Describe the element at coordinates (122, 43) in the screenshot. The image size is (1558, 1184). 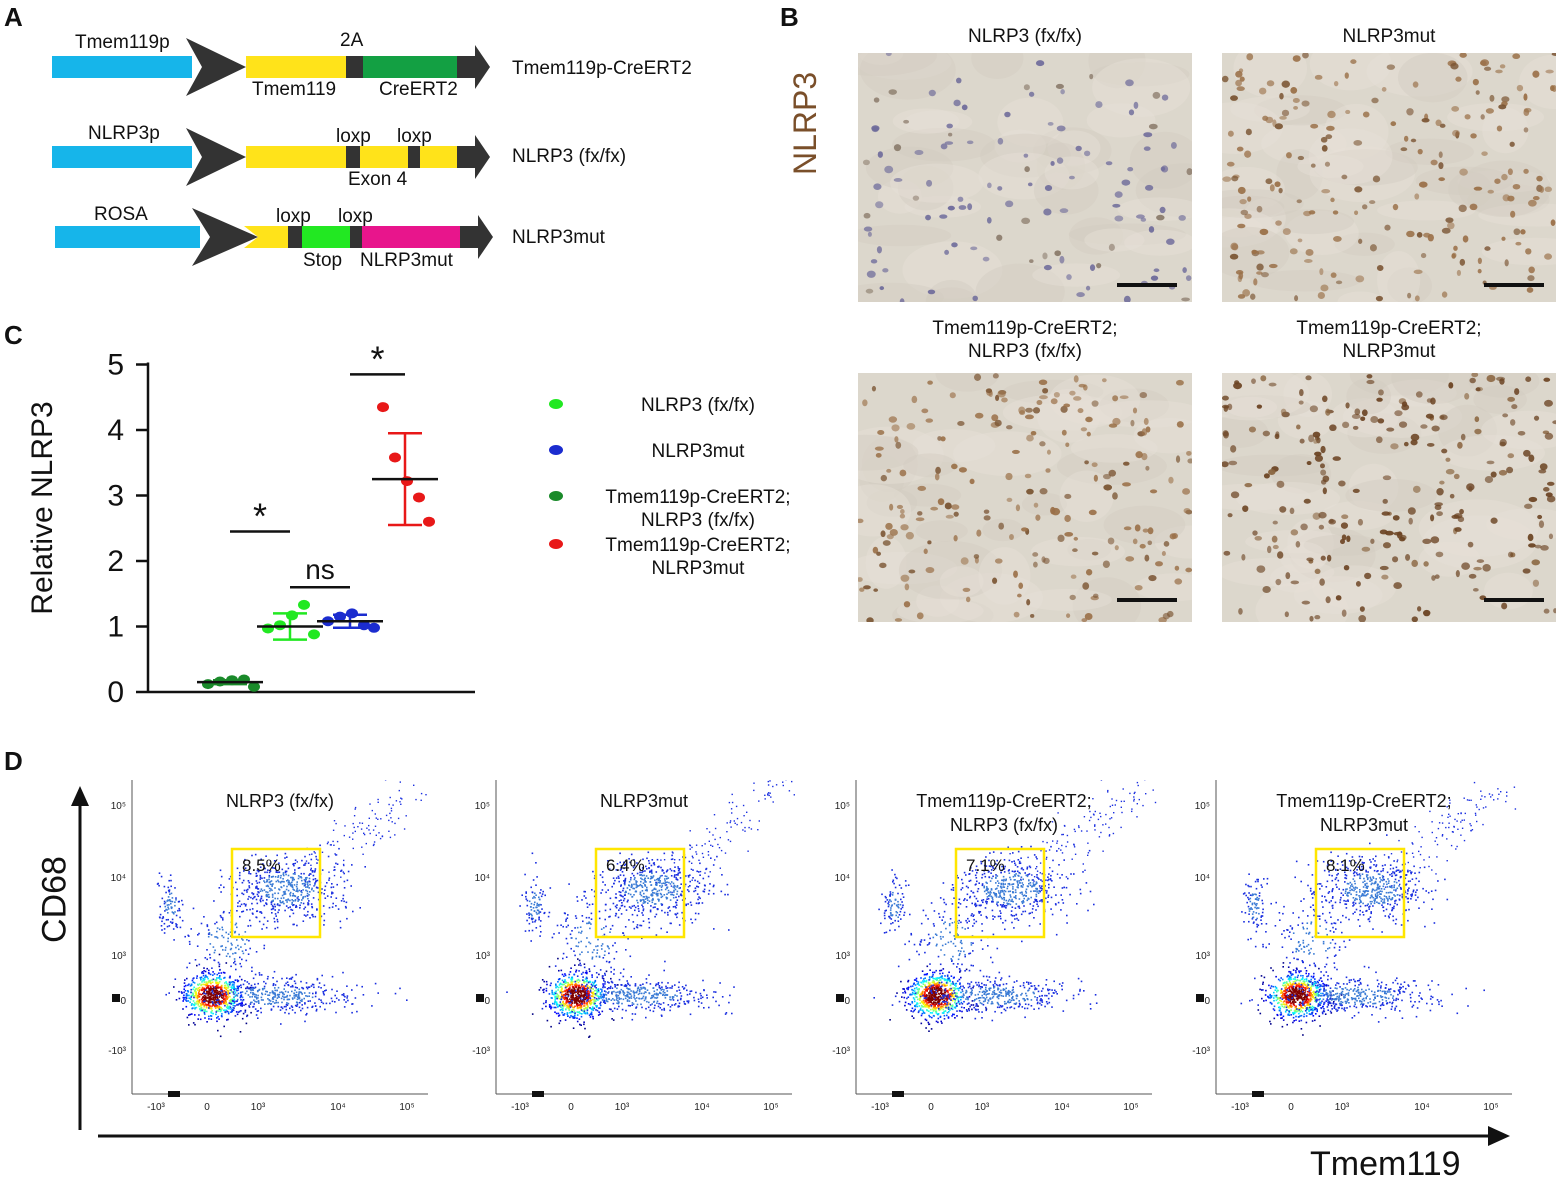
I see `promoter-label-1: Tmem119p` at that location.